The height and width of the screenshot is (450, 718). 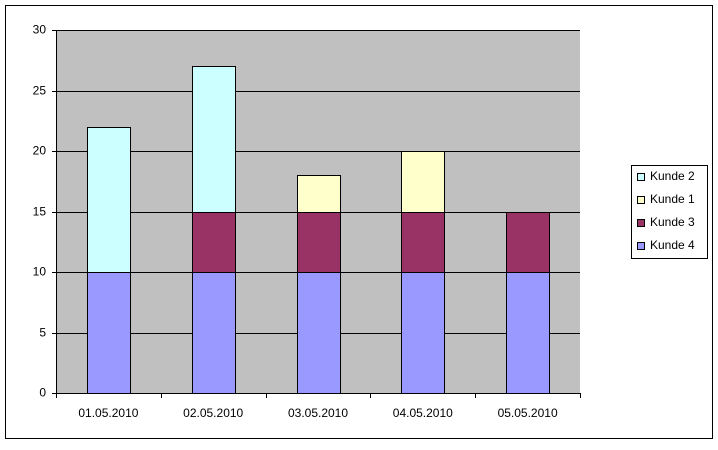 What do you see at coordinates (40, 272) in the screenshot?
I see `y-tick-label: 10` at bounding box center [40, 272].